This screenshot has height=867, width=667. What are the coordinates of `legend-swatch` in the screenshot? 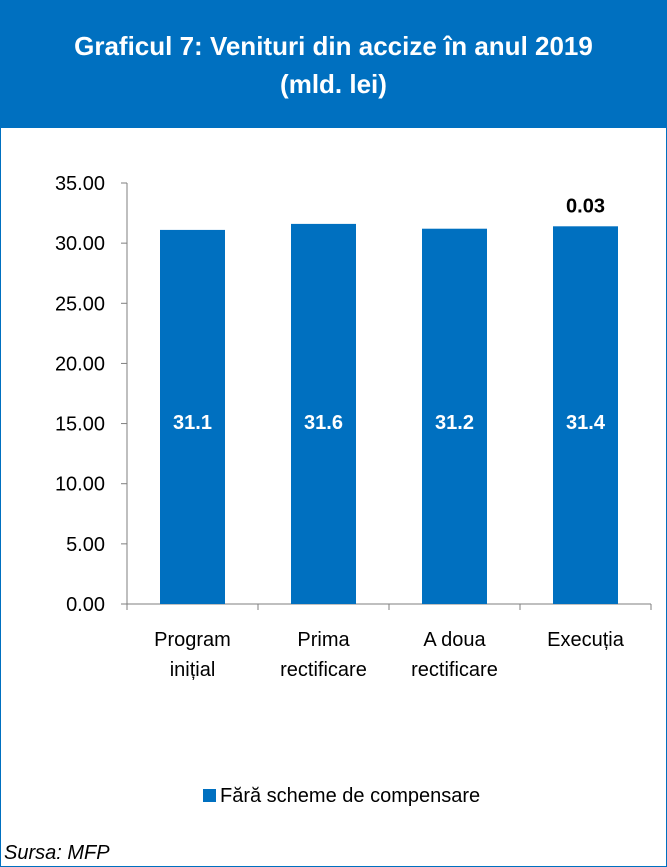 It's located at (209, 795).